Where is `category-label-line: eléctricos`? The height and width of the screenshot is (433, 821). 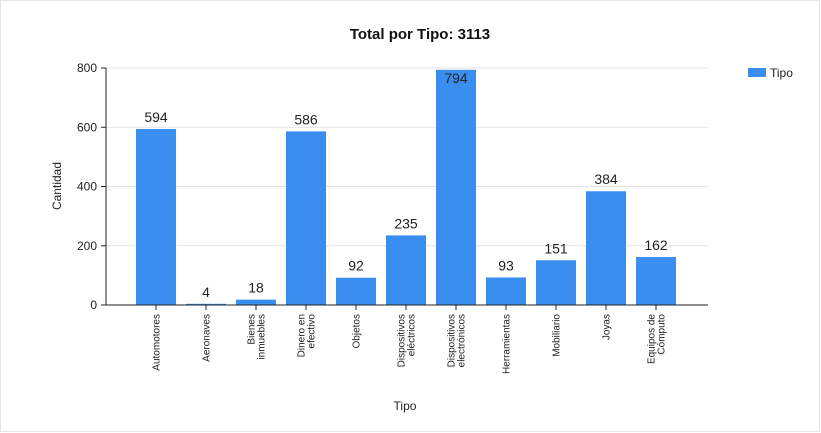 category-label-line: eléctricos is located at coordinates (412, 335).